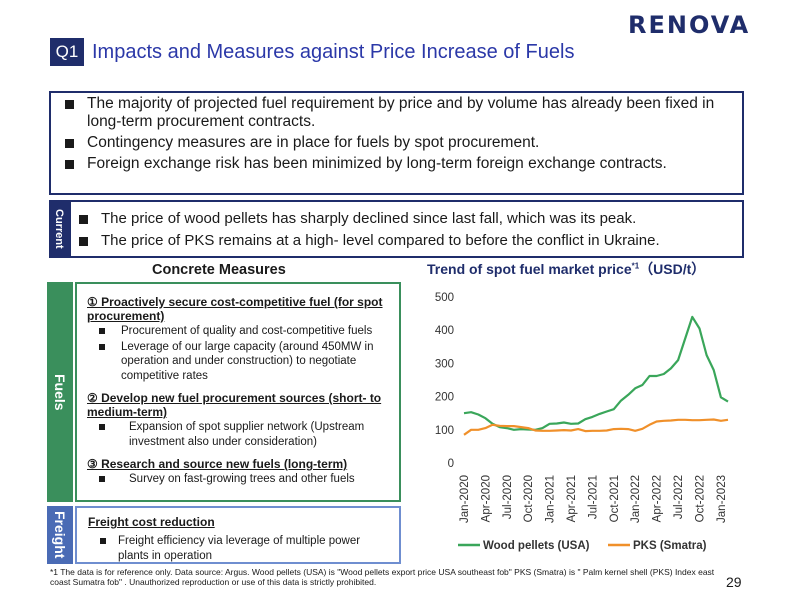 The height and width of the screenshot is (600, 800). I want to click on legend-label: PKS (Smatra), so click(670, 546).